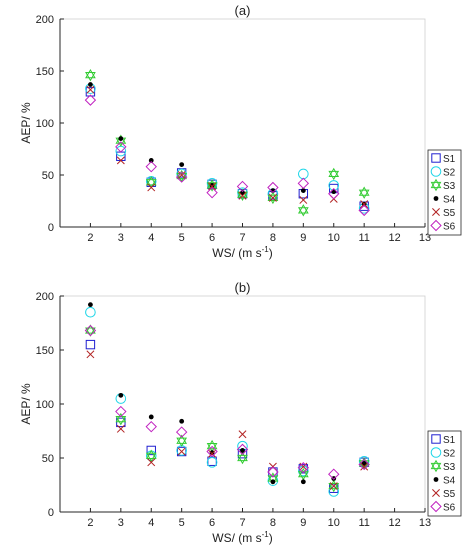 The width and height of the screenshot is (462, 555). Describe the element at coordinates (436, 479) in the screenshot. I see `legend-marker-s4` at that location.